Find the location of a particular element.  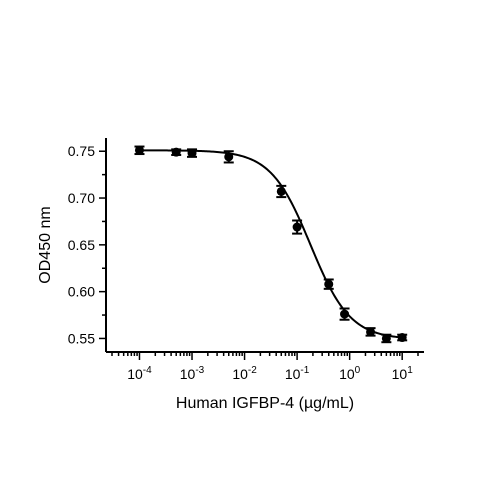

x-axis-ticks: 10⁻⁴ 10⁻³ 10⁻² 10⁻¹ 10⁰ 101 is located at coordinates (265, 367).